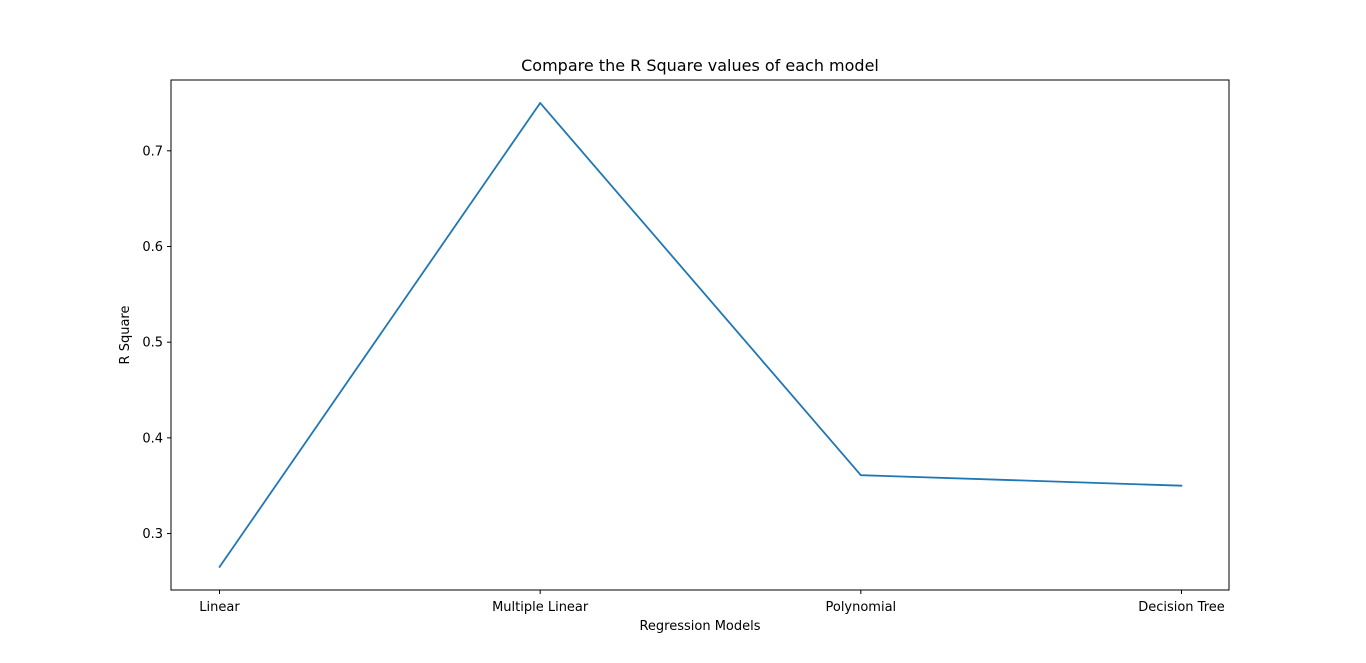 Image resolution: width=1366 pixels, height=663 pixels. I want to click on x-tick-label: Decision Tree, so click(1181, 607).